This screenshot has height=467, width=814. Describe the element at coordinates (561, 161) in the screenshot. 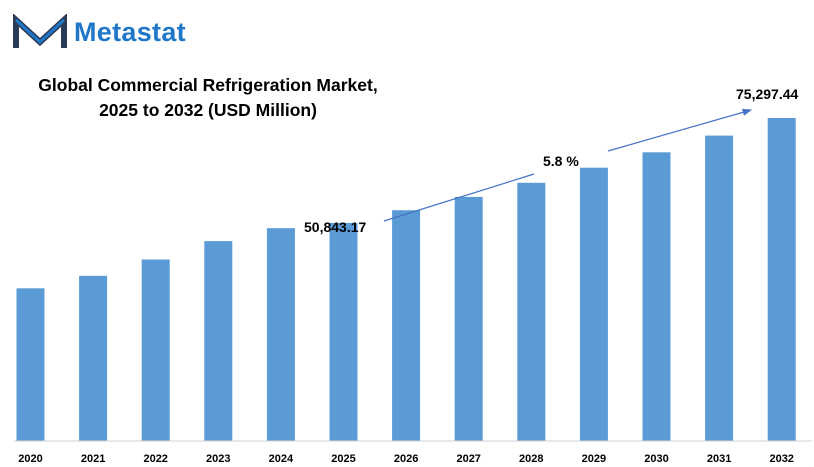

I see `annotation-cagr: 5.8 %` at that location.